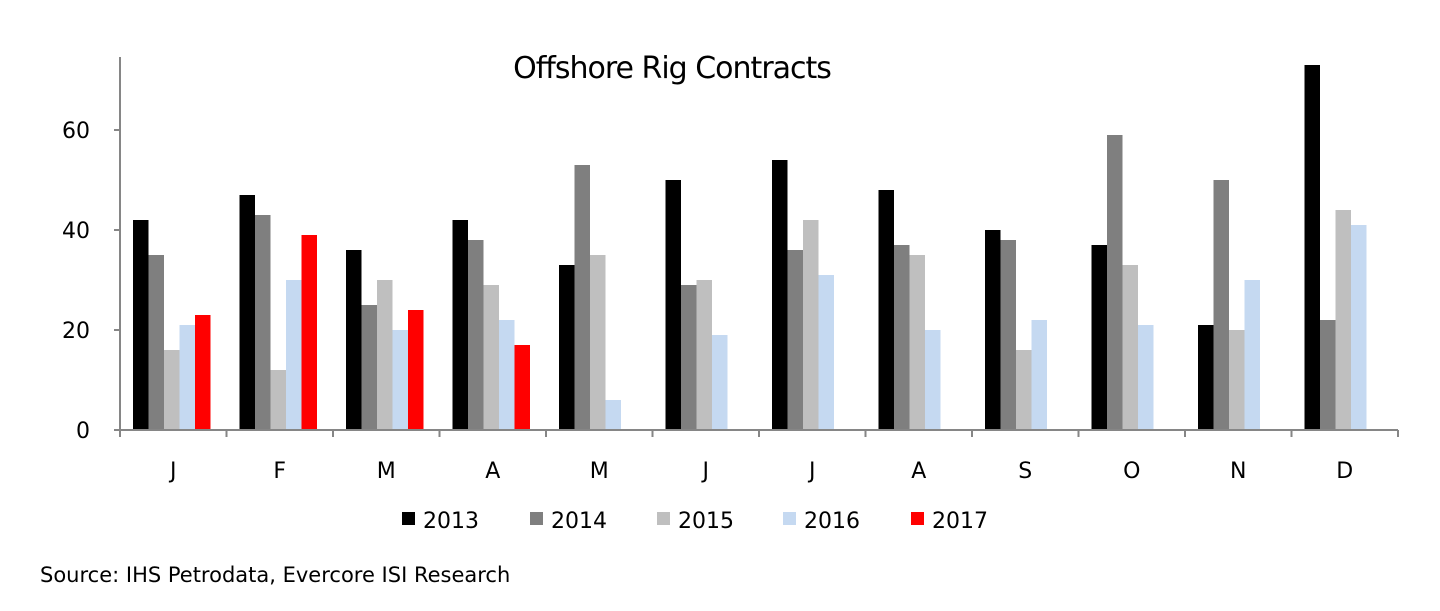 The width and height of the screenshot is (1440, 611). What do you see at coordinates (1237, 380) in the screenshot?
I see `bar-2015-N` at bounding box center [1237, 380].